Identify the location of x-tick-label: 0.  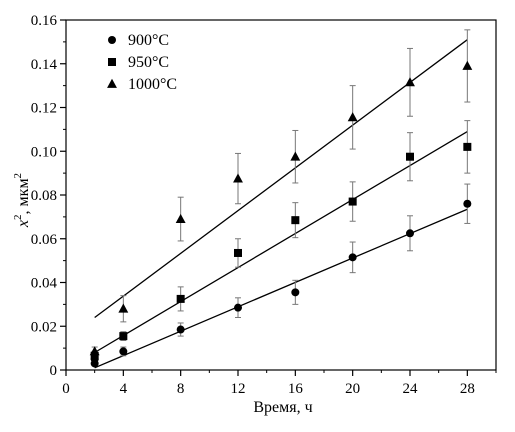
(66, 389).